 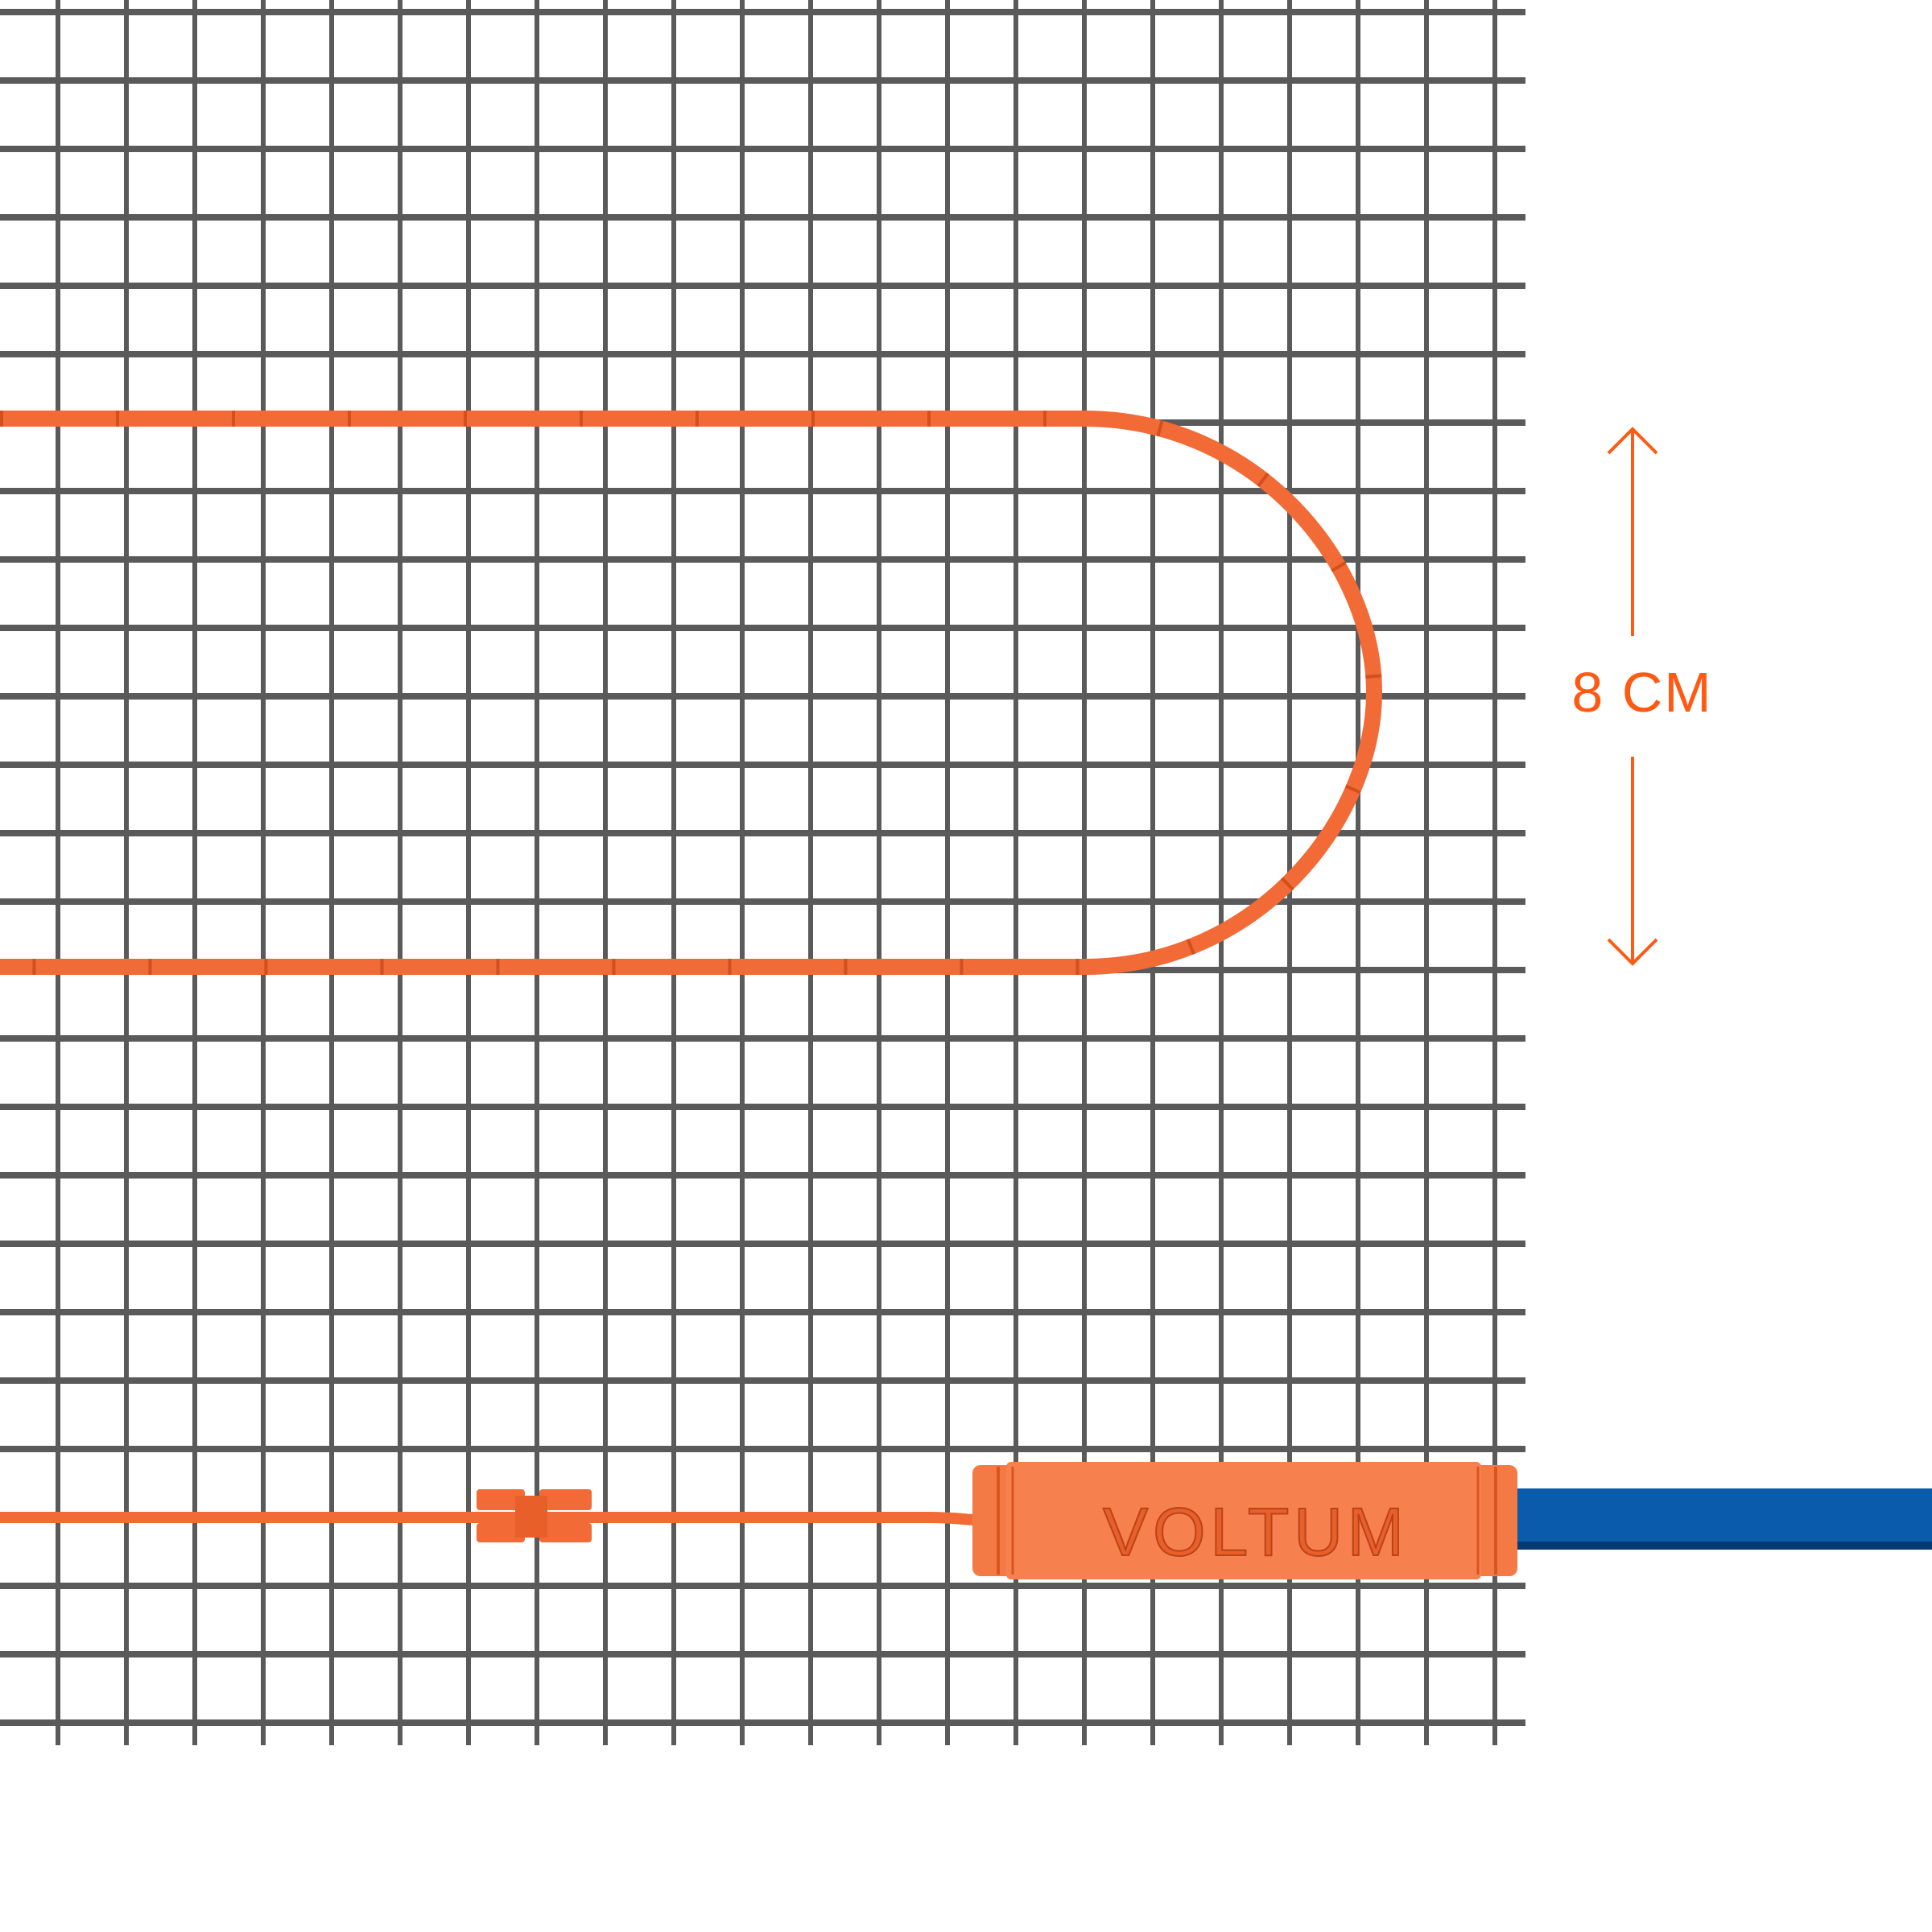 I want to click on connector-sleeve: VOLTUM, so click(x=1244, y=1520).